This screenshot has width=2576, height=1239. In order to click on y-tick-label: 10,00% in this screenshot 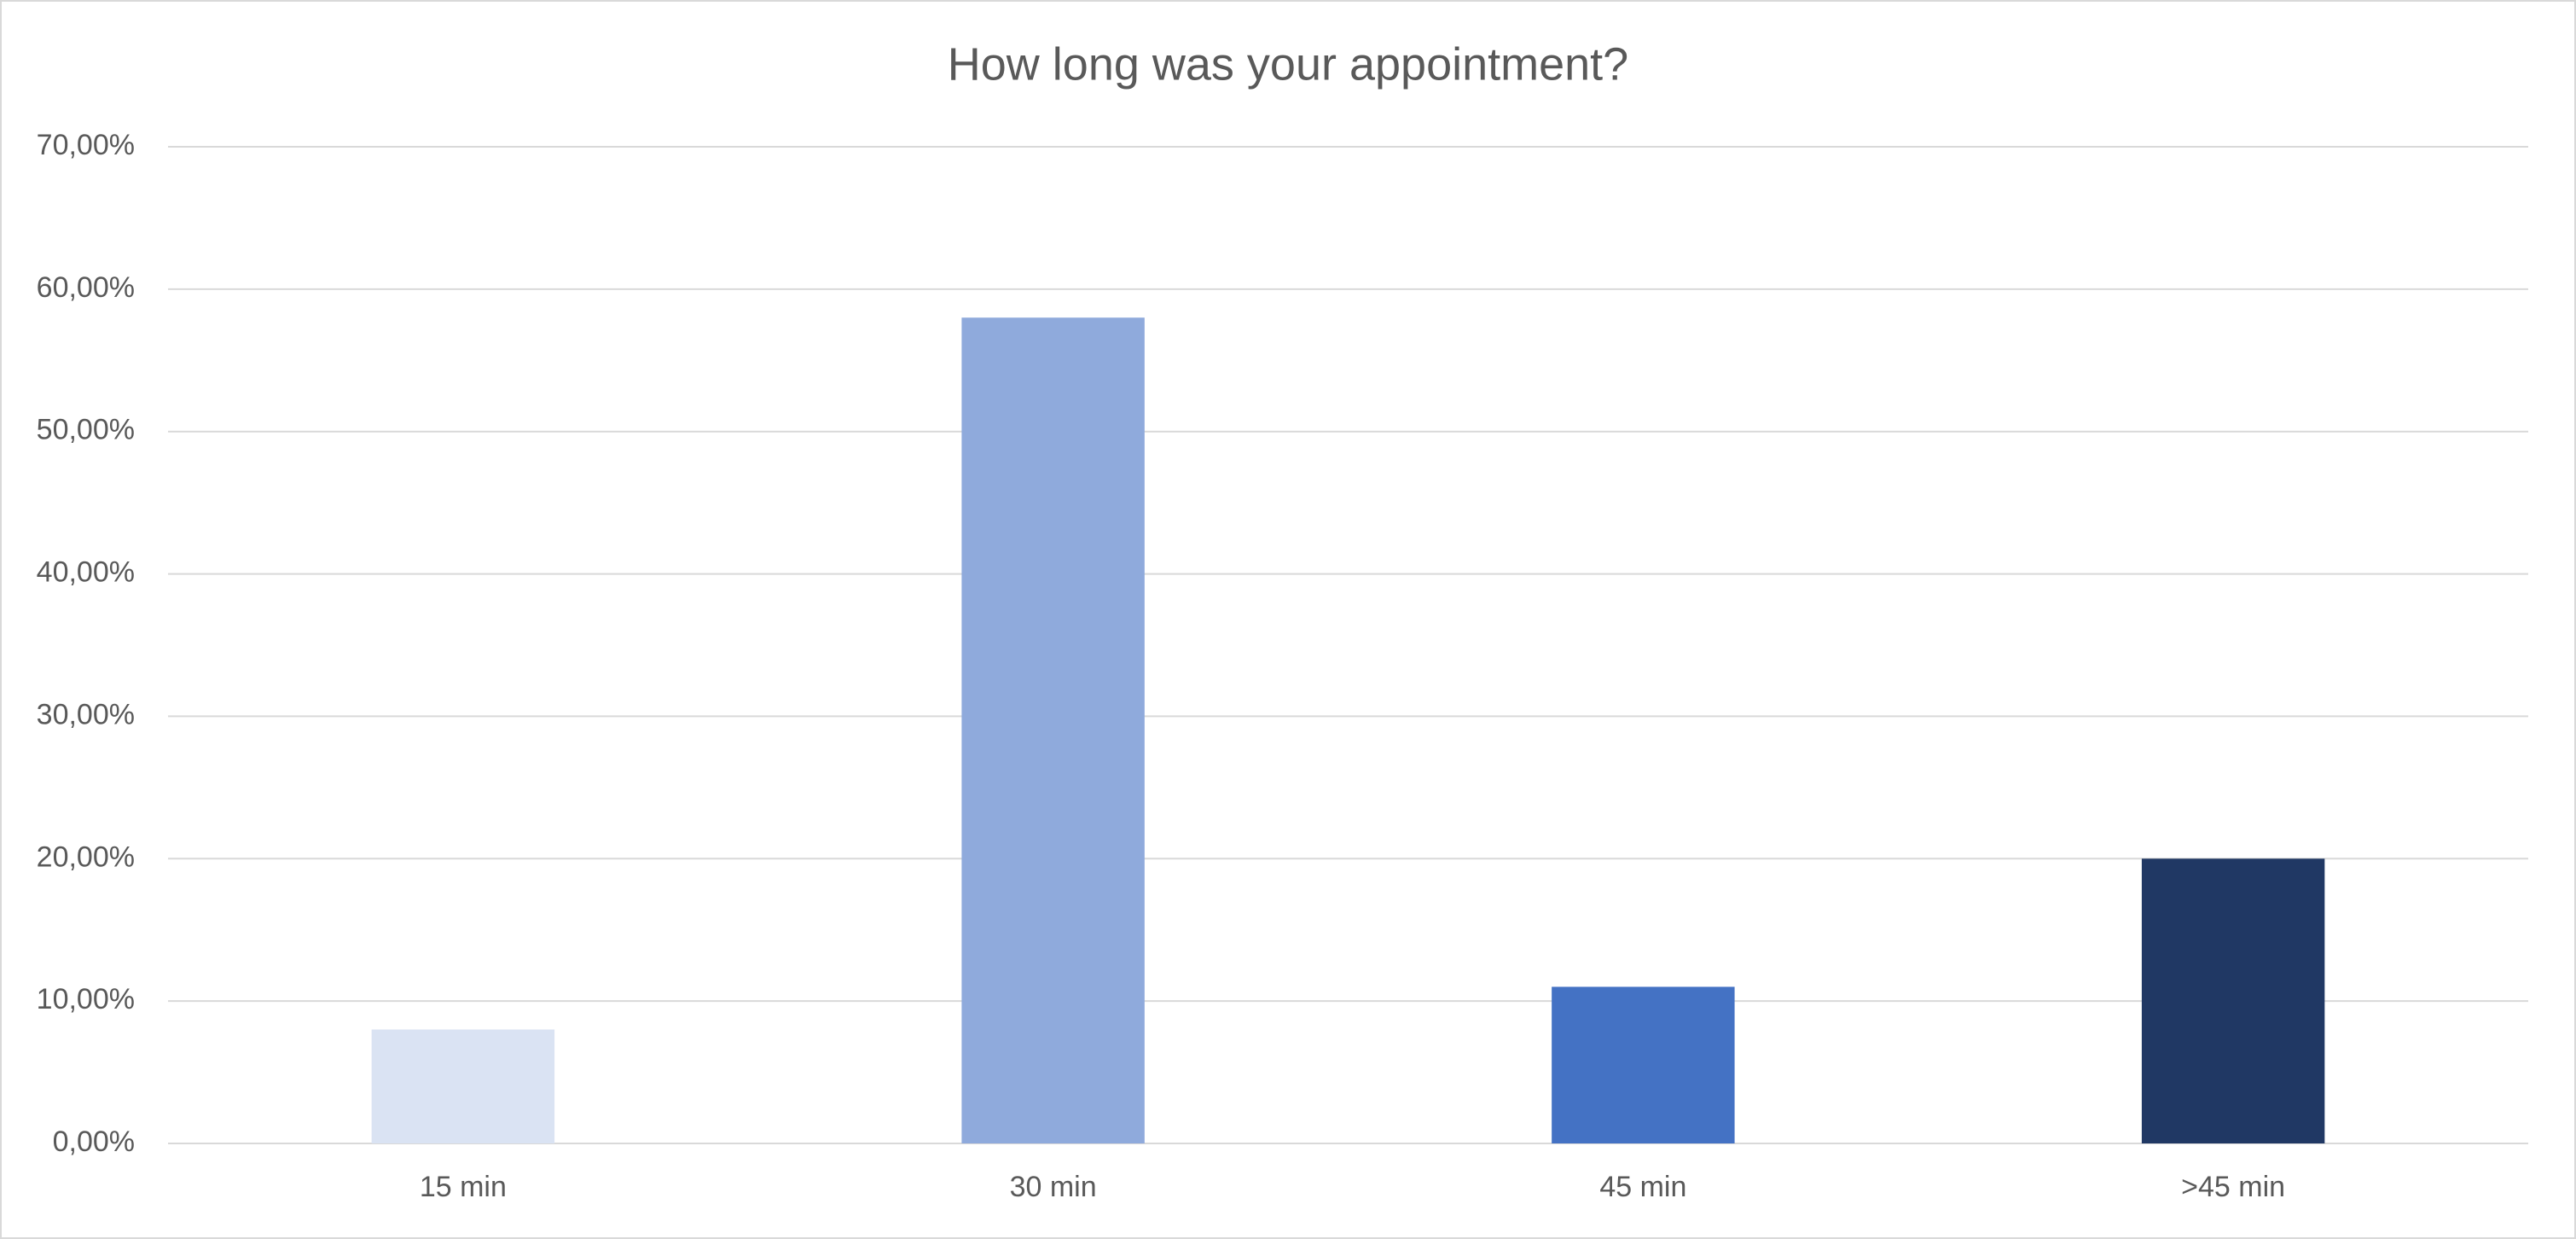, I will do `click(86, 999)`.